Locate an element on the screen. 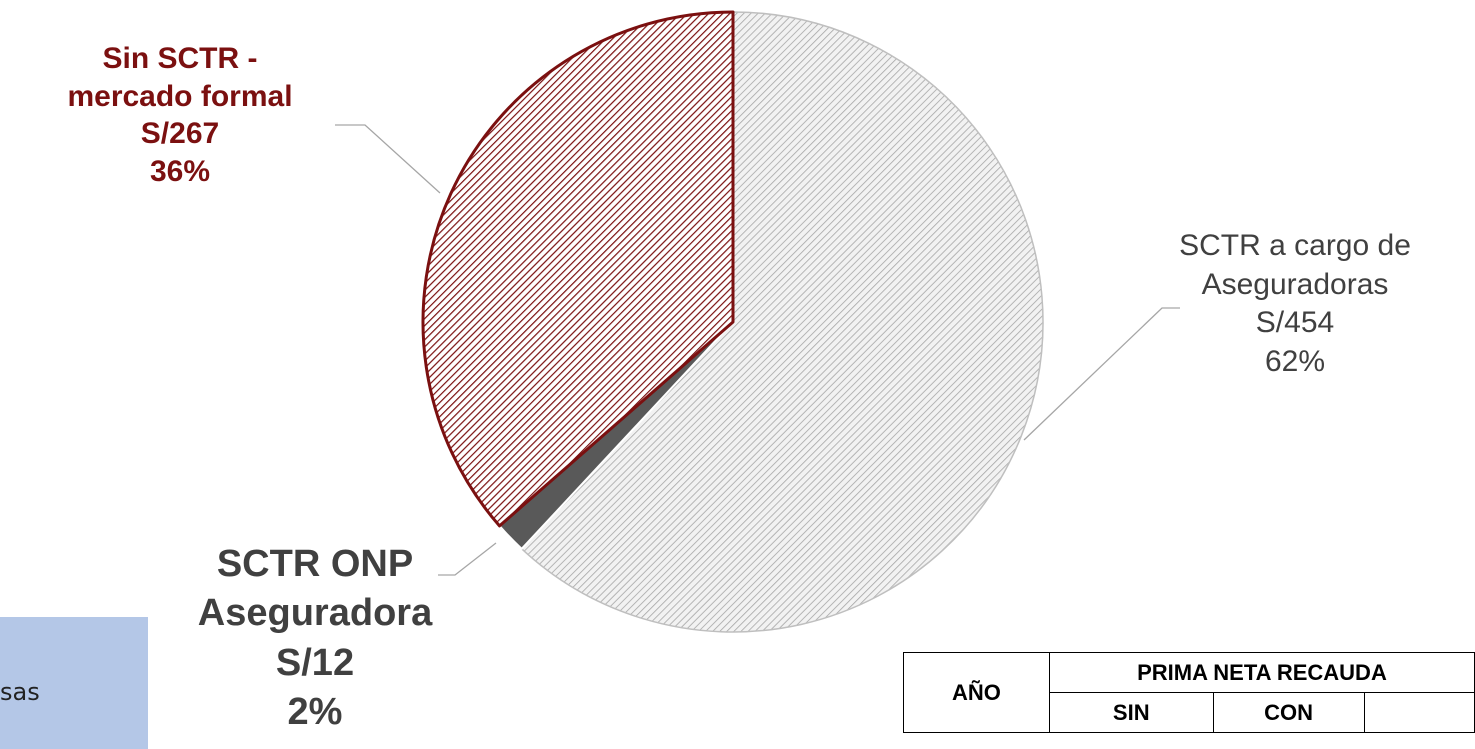  slice-label-sin-sctr: Sin SCTR - mercado formal S/267 36% is located at coordinates (180, 115).